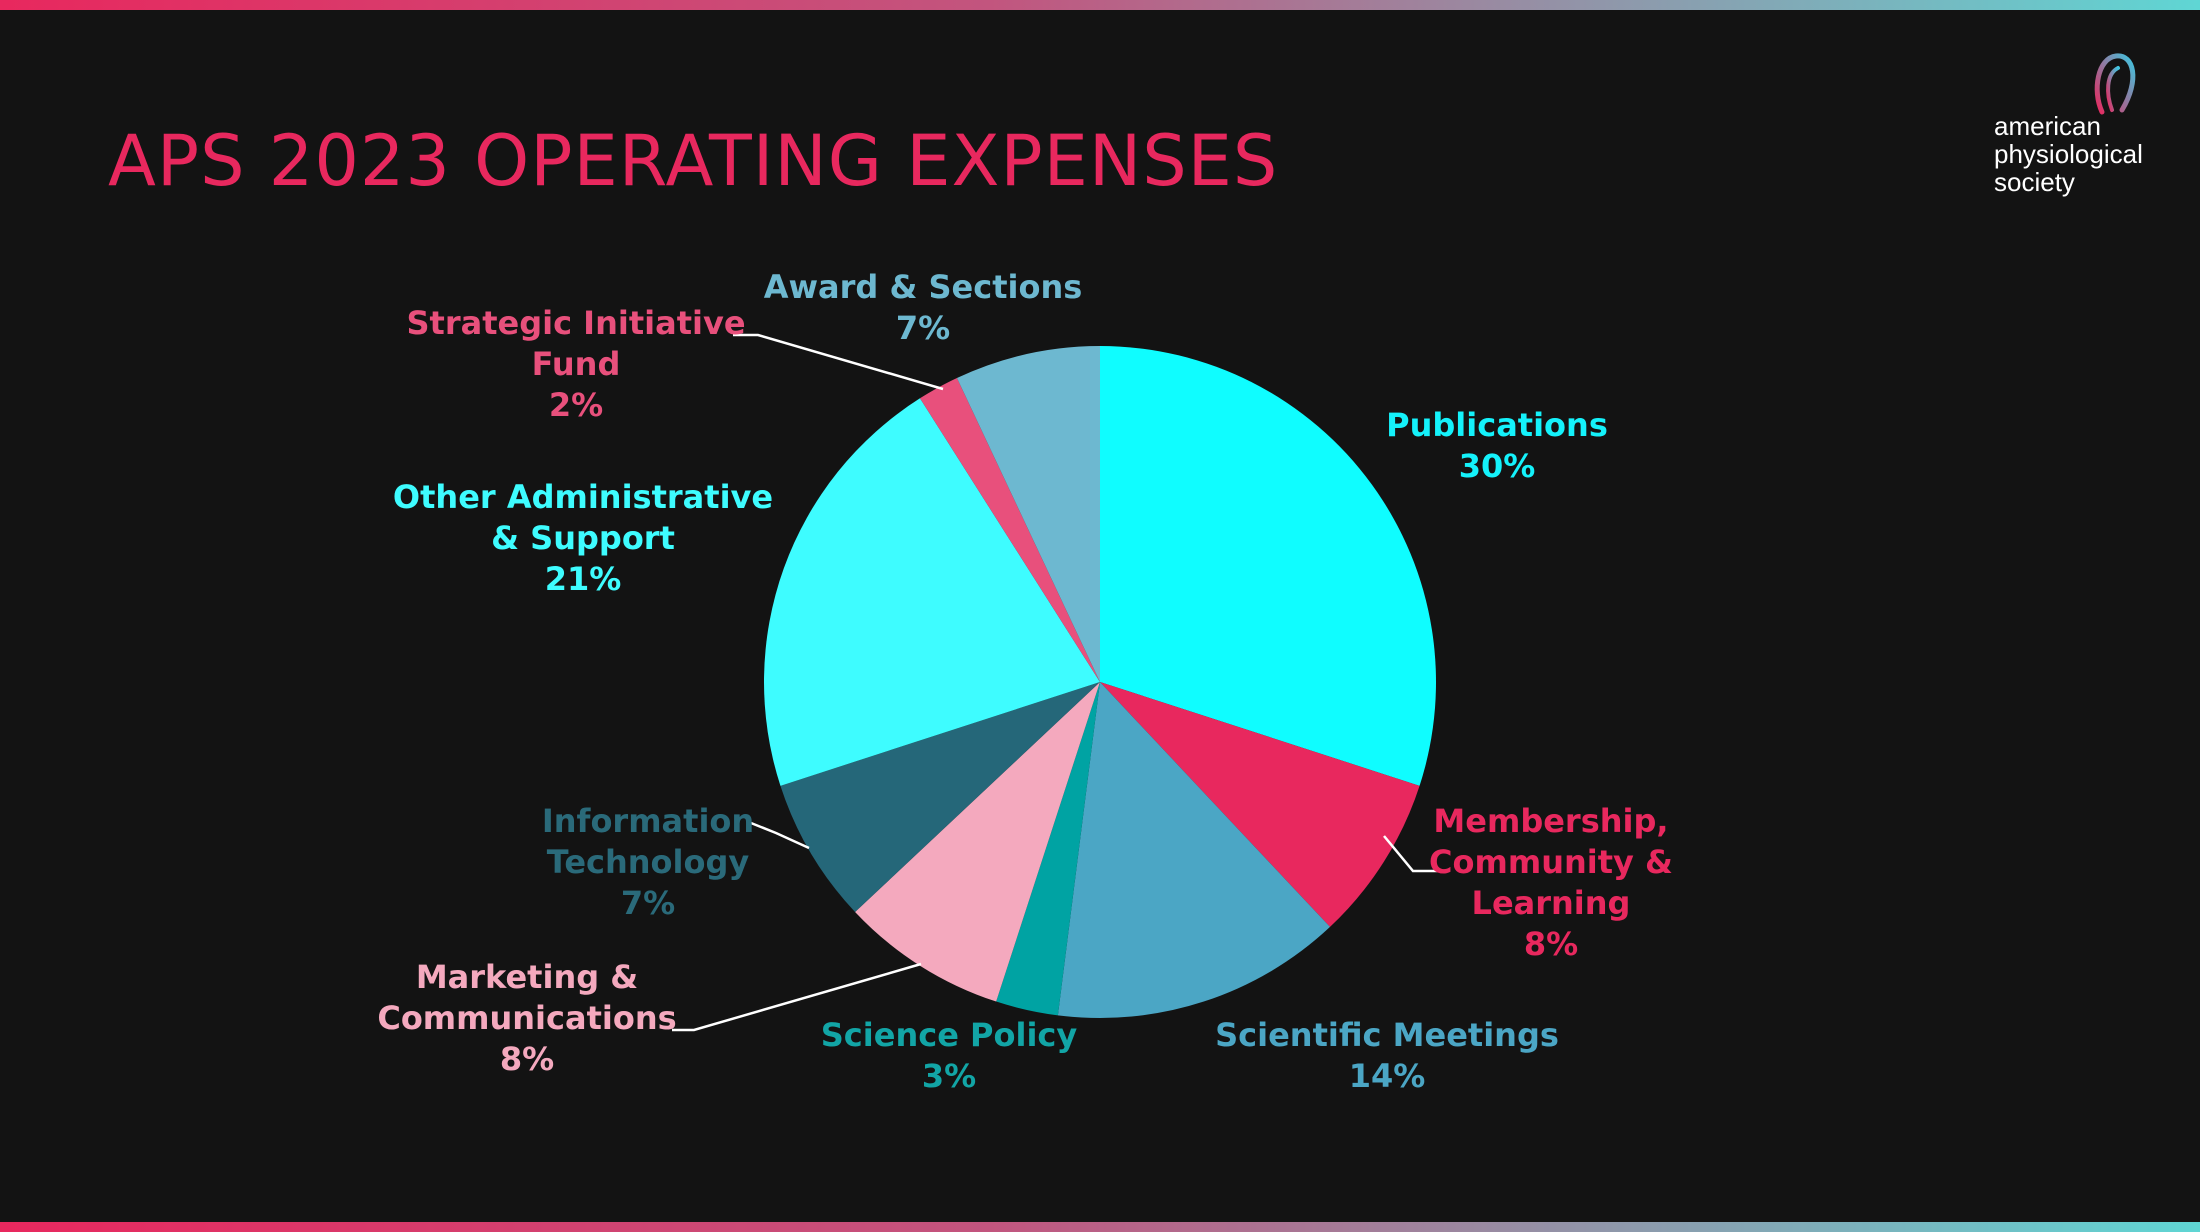 The image size is (2200, 1232). Describe the element at coordinates (1550, 821) in the screenshot. I see `slice-name: Membership,` at that location.